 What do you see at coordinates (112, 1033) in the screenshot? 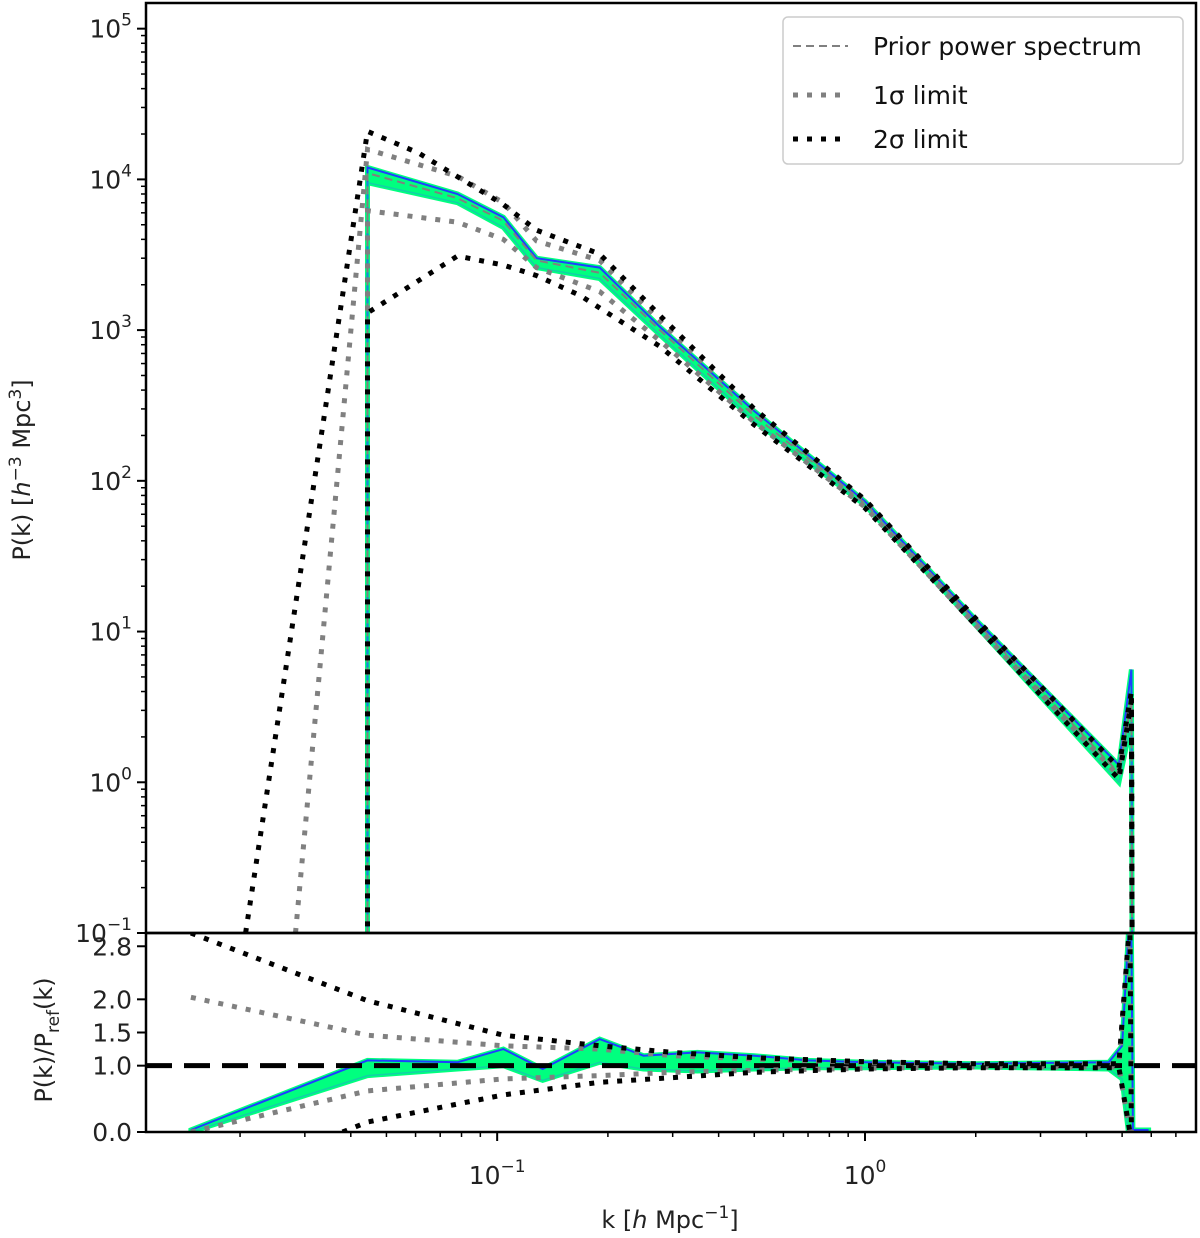
I see `bottom-y-tick-label: 1.5` at bounding box center [112, 1033].